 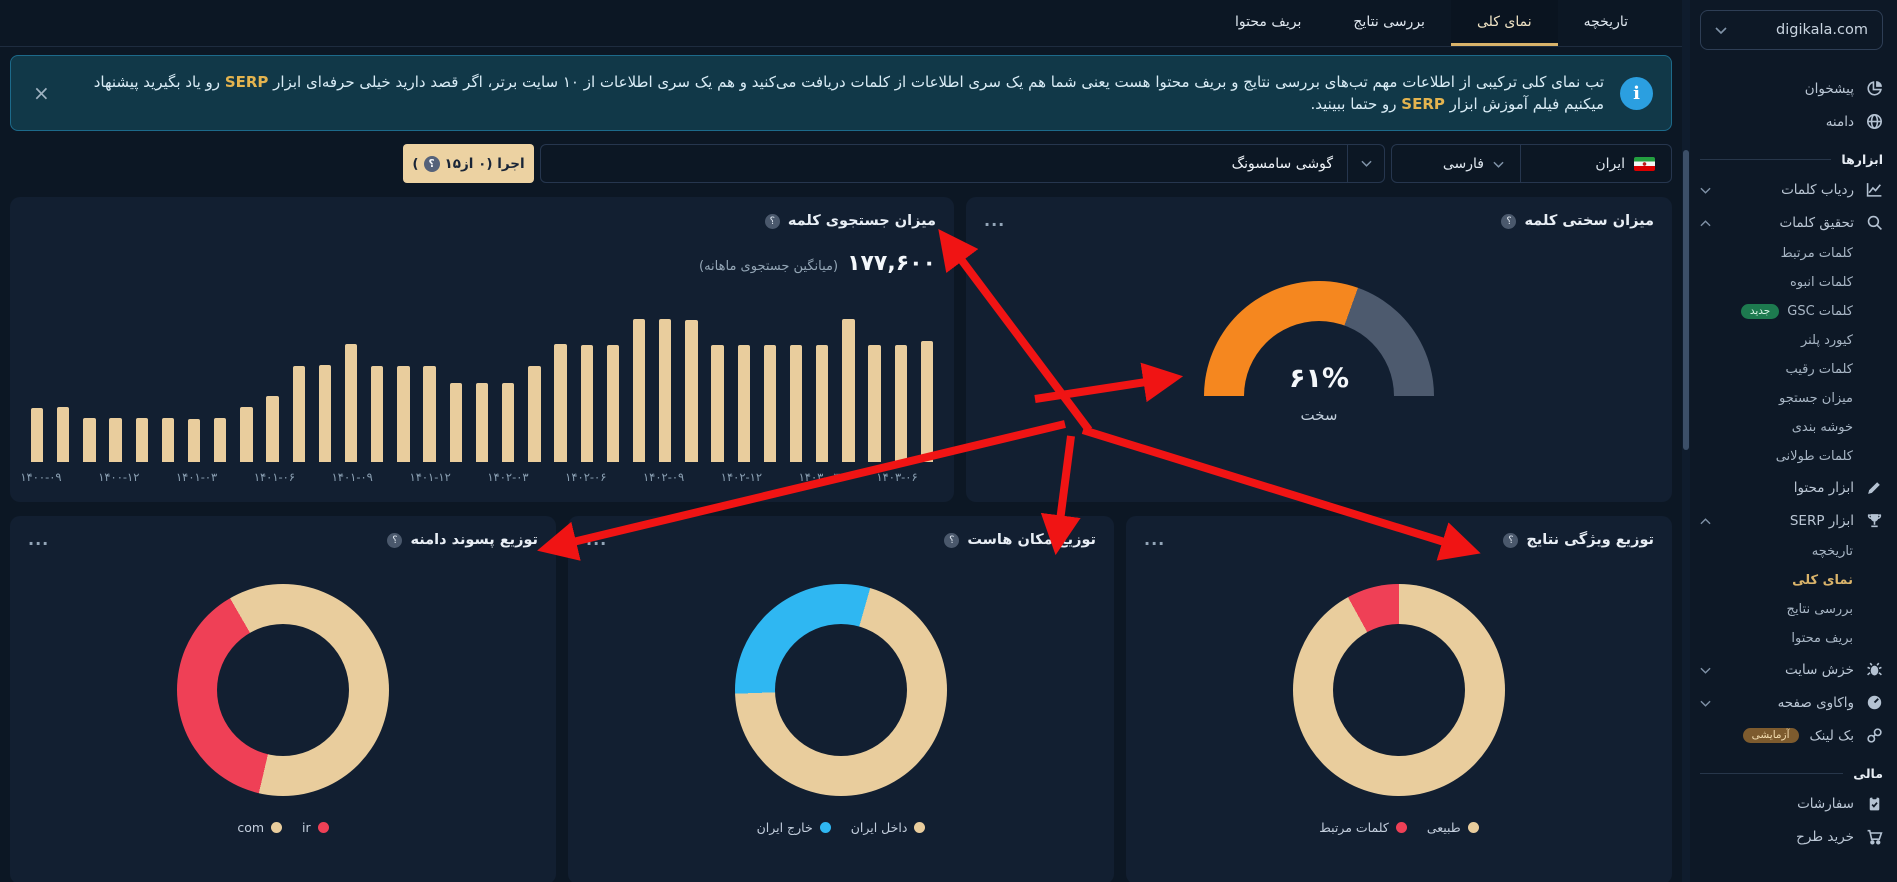 I want to click on trophy-icon, so click(x=1874, y=521).